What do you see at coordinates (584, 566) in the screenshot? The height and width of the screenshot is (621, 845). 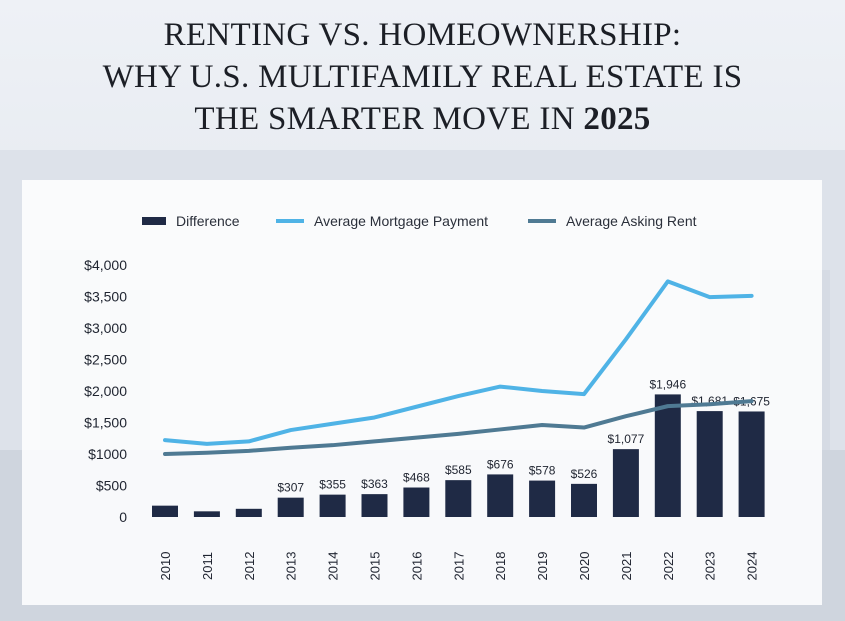 I see `x-tick-label: 2020` at bounding box center [584, 566].